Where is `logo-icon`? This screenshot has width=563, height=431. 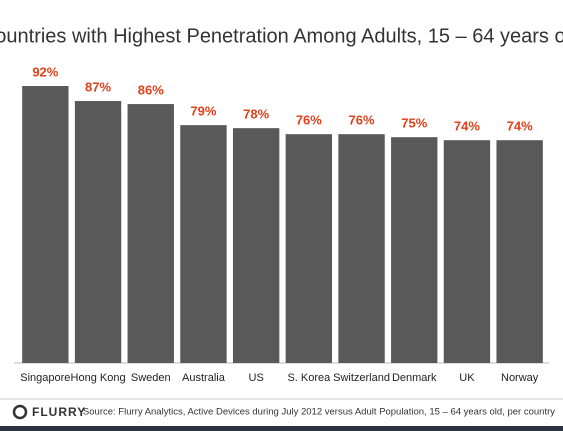 logo-icon is located at coordinates (20, 412).